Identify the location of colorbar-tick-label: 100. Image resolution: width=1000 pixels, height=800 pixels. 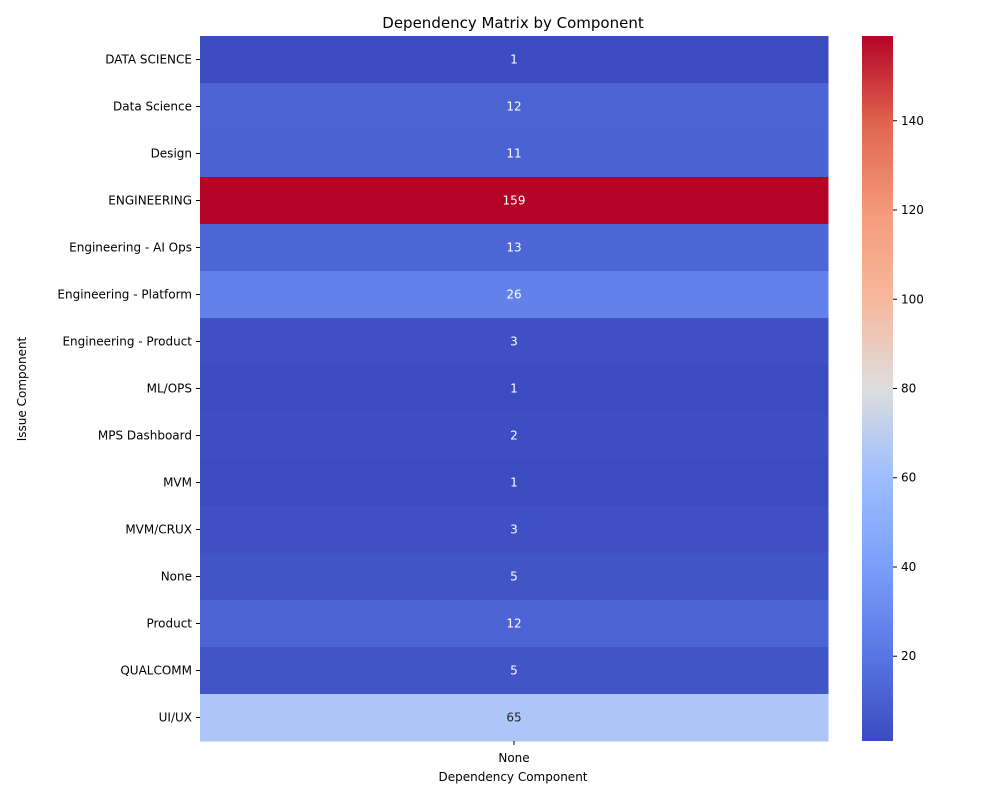
(912, 299).